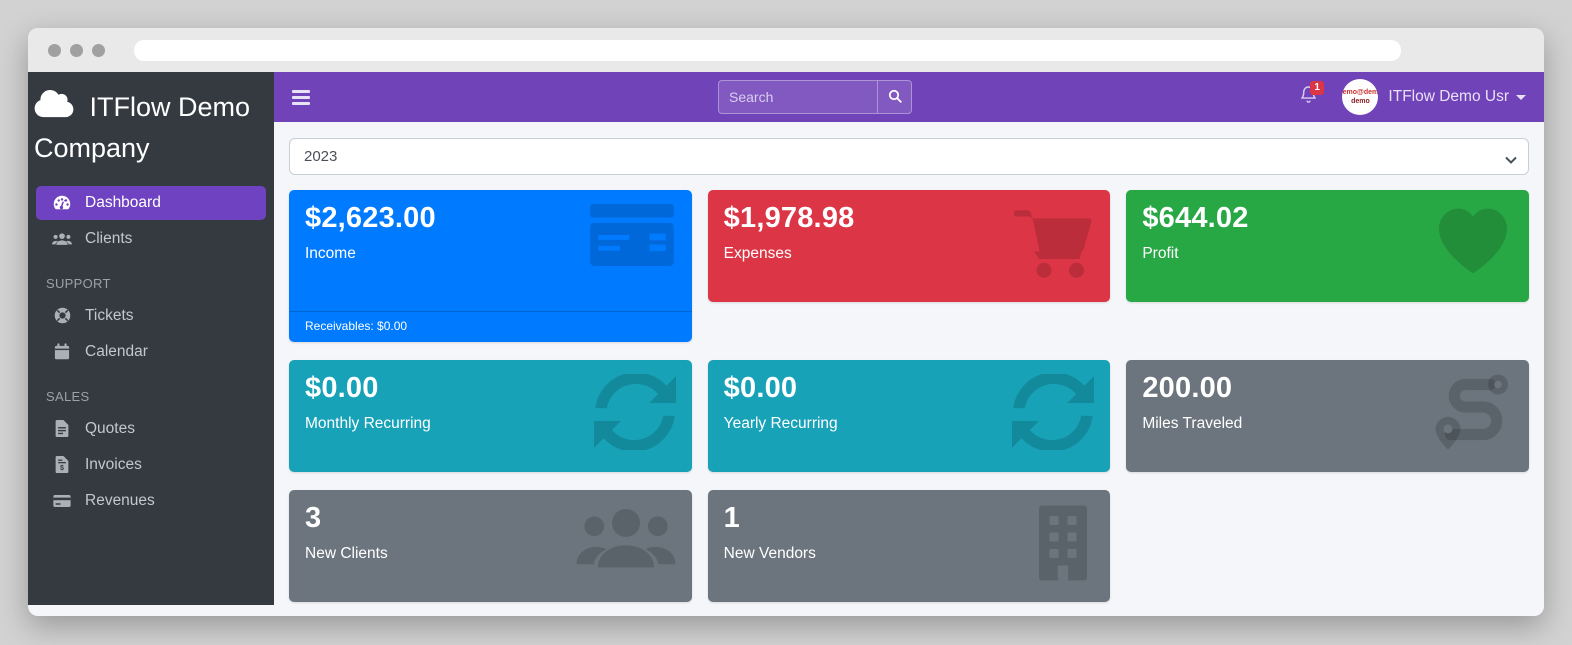 This screenshot has width=1572, height=645. I want to click on sidebar-item-label: Clients, so click(109, 238).